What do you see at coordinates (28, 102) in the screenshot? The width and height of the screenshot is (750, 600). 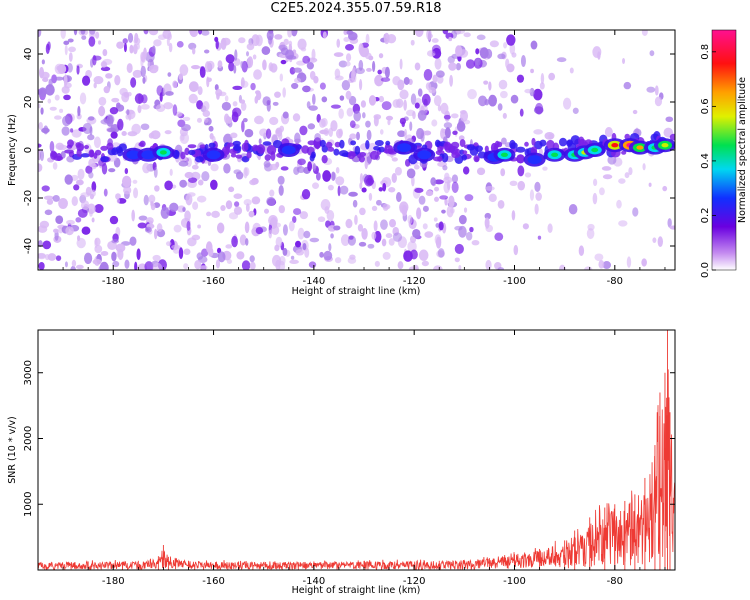 I see `spectrogram-ytick-label: 20` at bounding box center [28, 102].